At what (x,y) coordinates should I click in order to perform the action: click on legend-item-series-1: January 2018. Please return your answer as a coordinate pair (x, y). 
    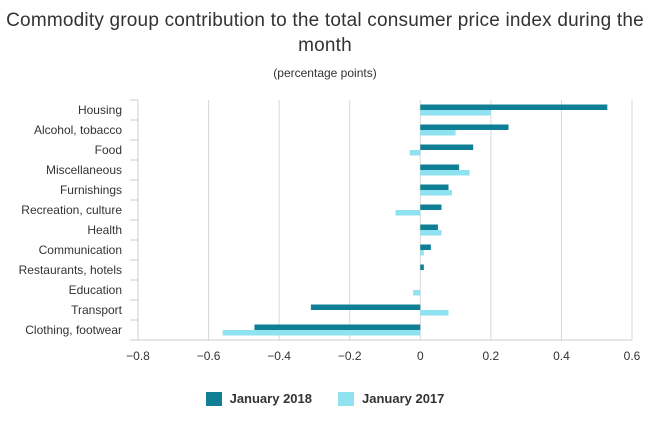
    Looking at the image, I should click on (258, 398).